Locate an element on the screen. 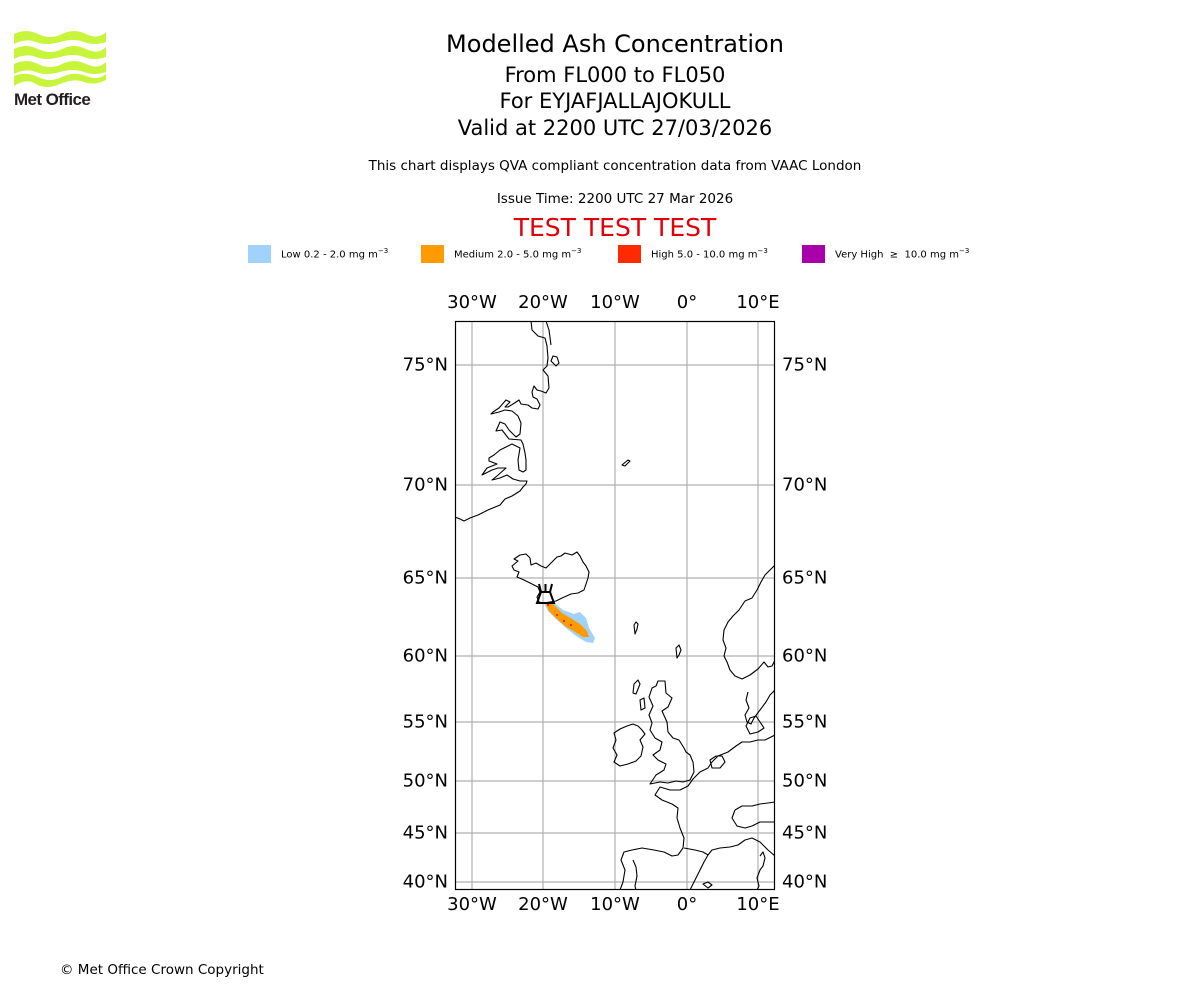  legend-item-medium: Medium 2.0 - 5.0 mg m−3 is located at coordinates (501, 253).